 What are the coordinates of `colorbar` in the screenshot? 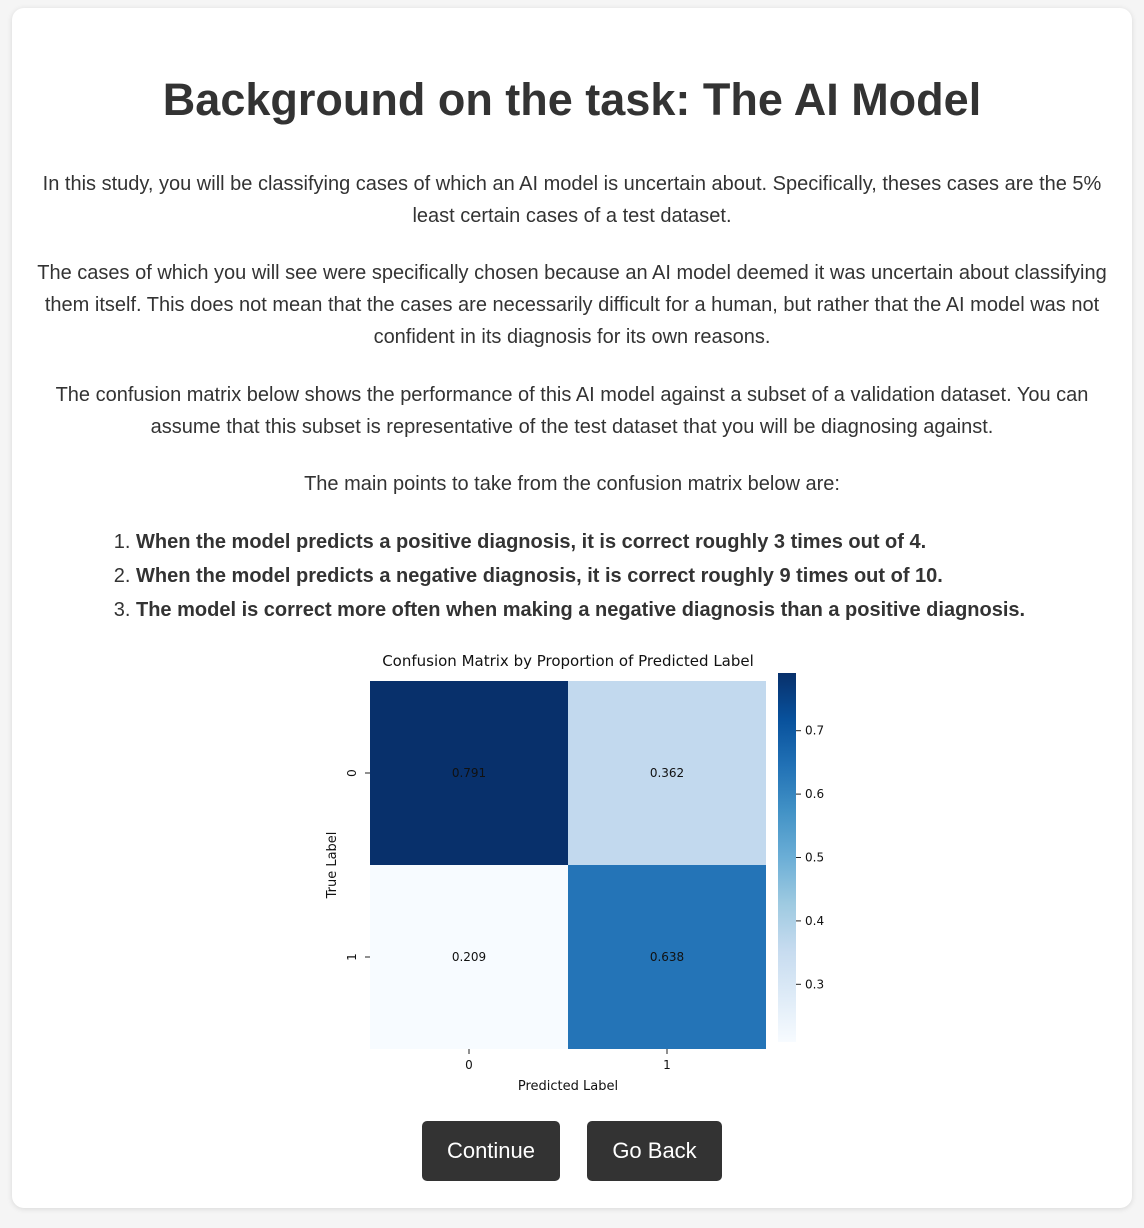 It's located at (787, 857).